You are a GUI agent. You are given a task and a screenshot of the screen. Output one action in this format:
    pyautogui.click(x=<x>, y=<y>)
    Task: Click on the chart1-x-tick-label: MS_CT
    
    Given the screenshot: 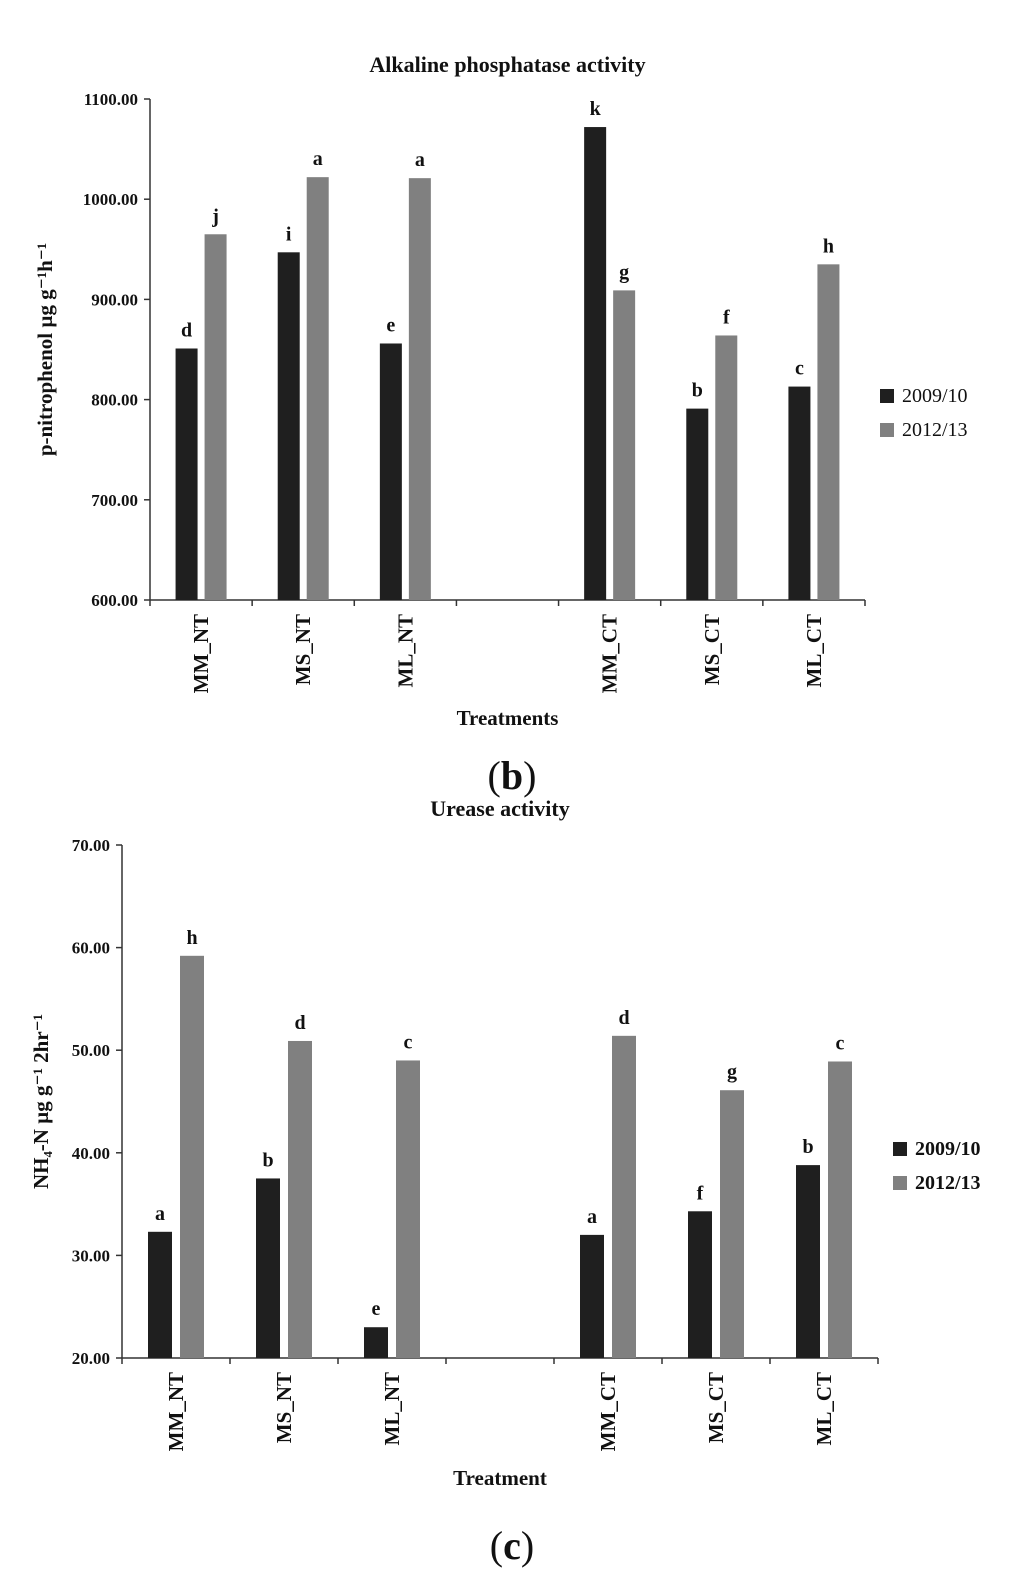 What is the action you would take?
    pyautogui.click(x=712, y=649)
    